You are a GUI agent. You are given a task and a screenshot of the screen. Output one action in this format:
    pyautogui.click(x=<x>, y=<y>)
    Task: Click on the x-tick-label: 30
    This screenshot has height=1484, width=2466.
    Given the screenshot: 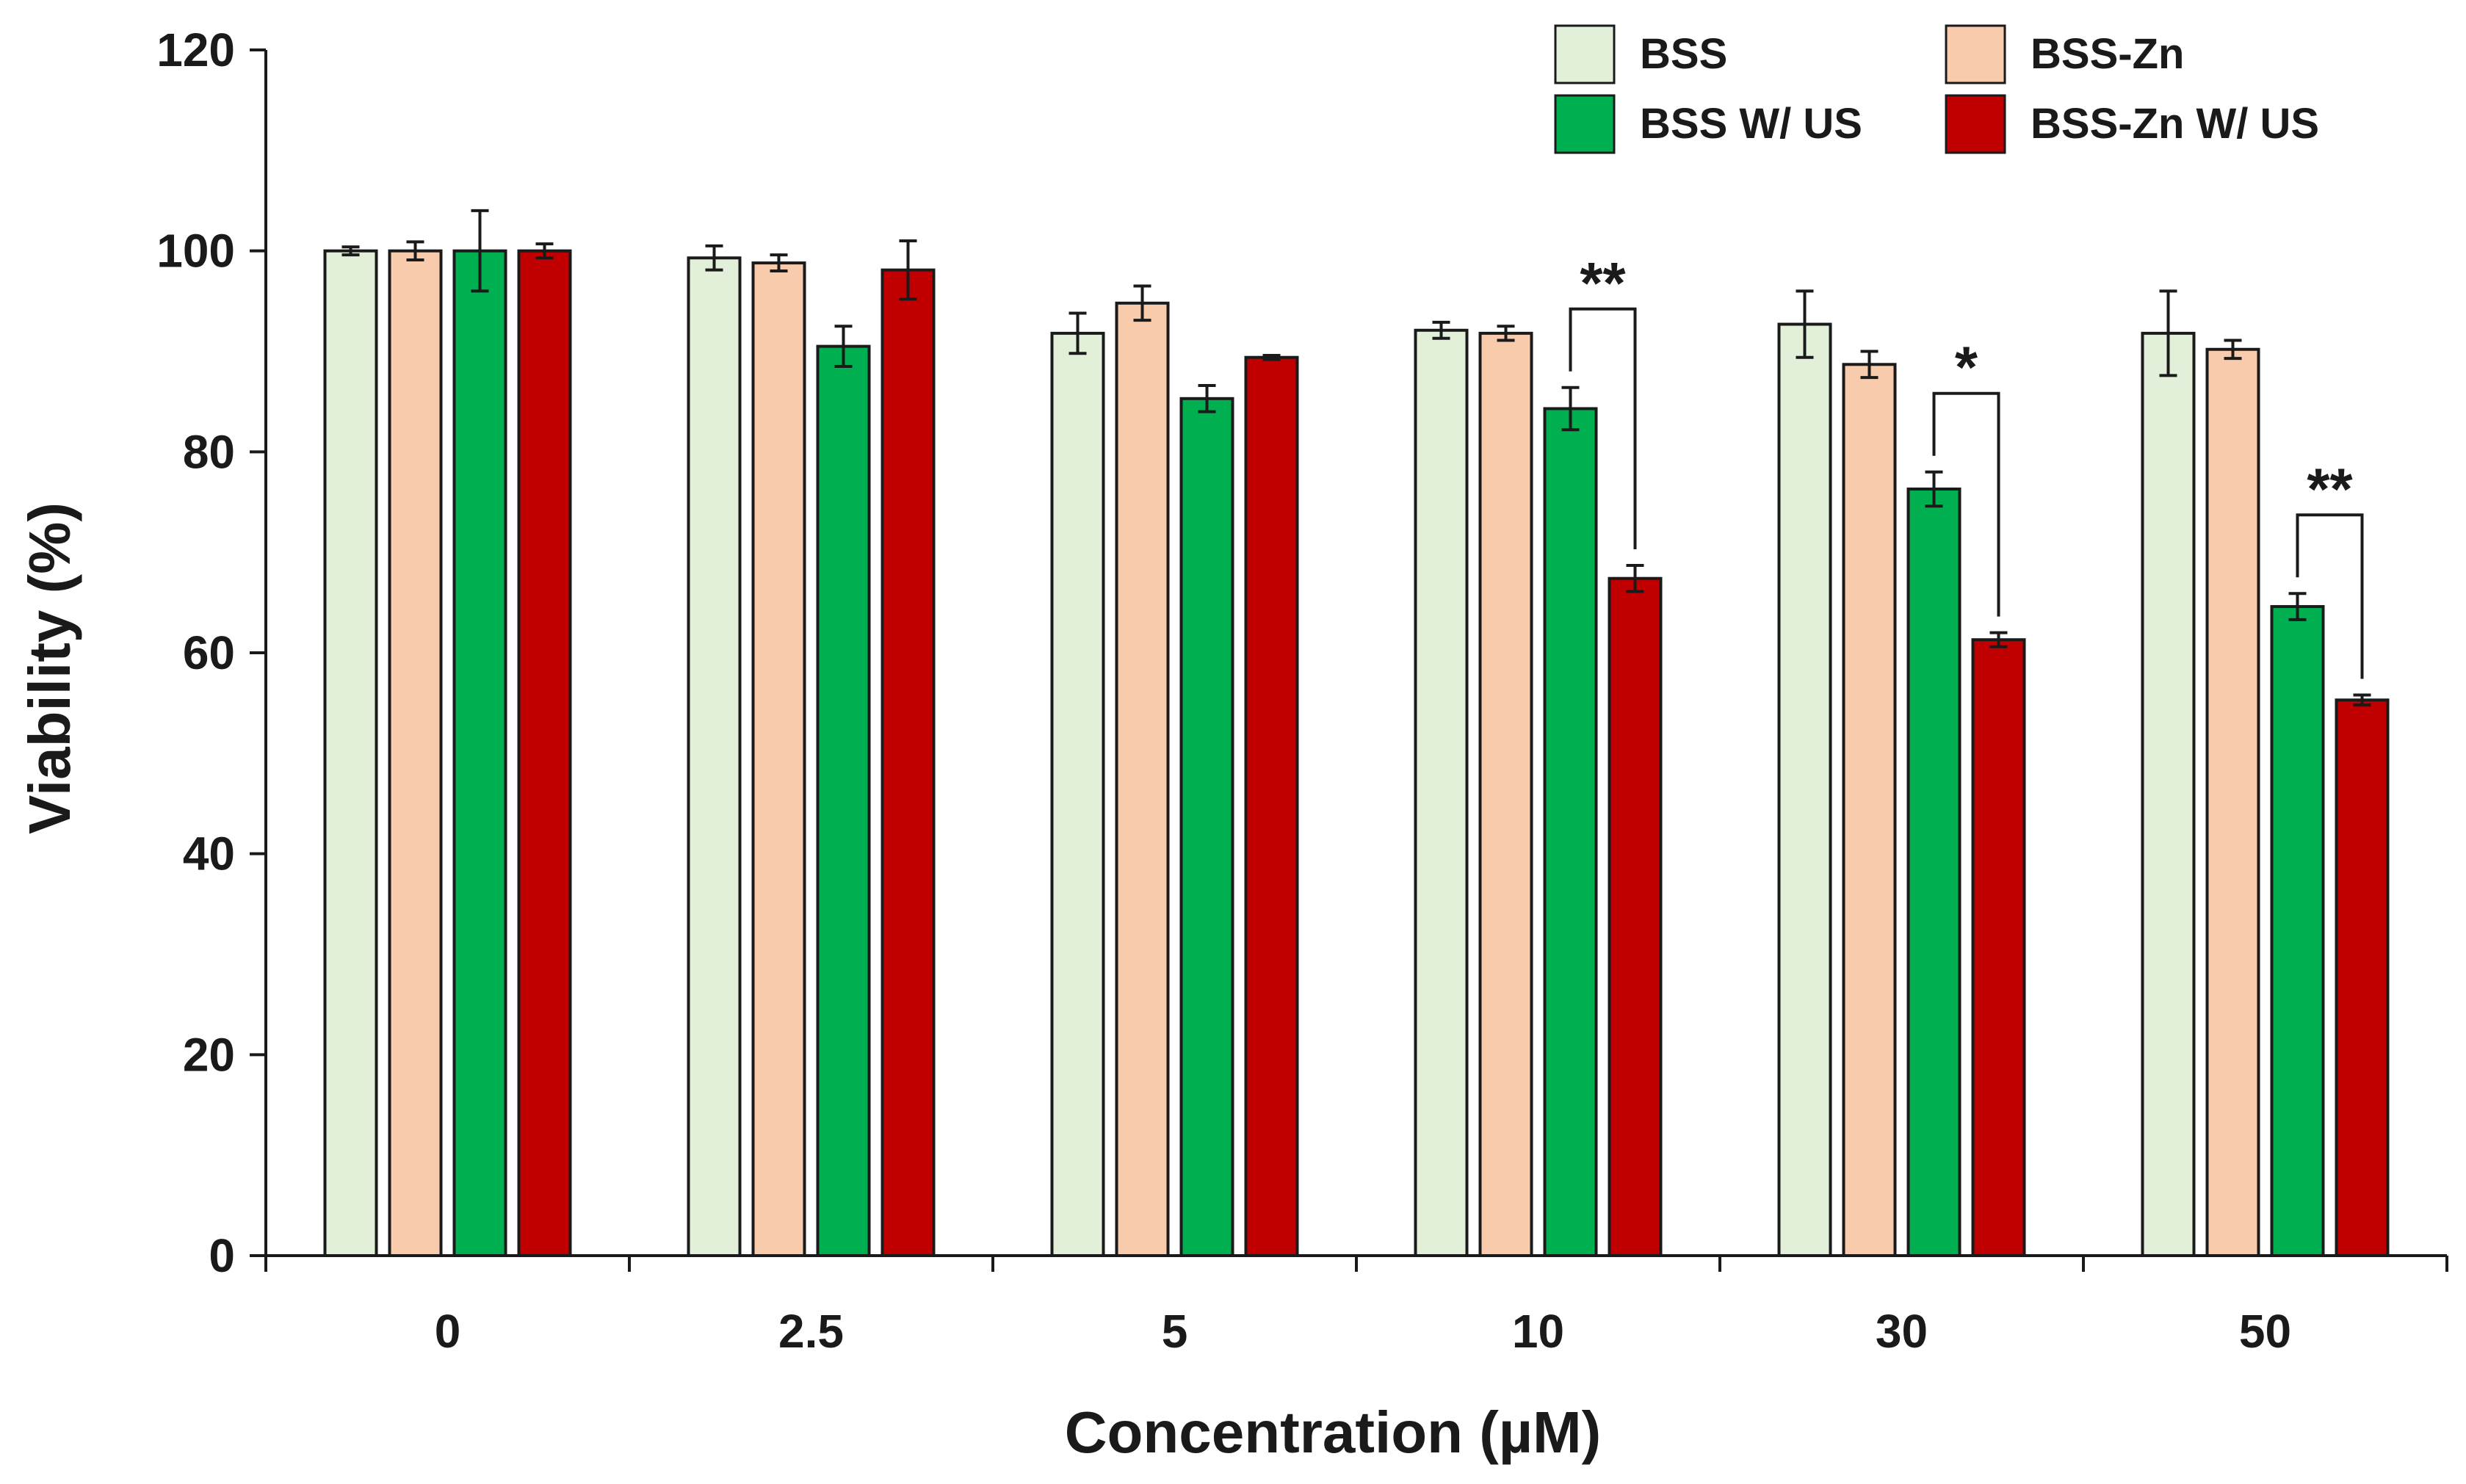 What is the action you would take?
    pyautogui.click(x=1902, y=1331)
    